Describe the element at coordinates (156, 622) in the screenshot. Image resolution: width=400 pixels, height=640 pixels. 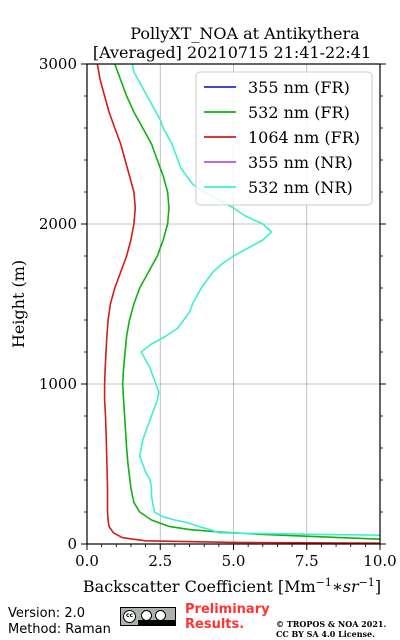
I see `badge-strip` at that location.